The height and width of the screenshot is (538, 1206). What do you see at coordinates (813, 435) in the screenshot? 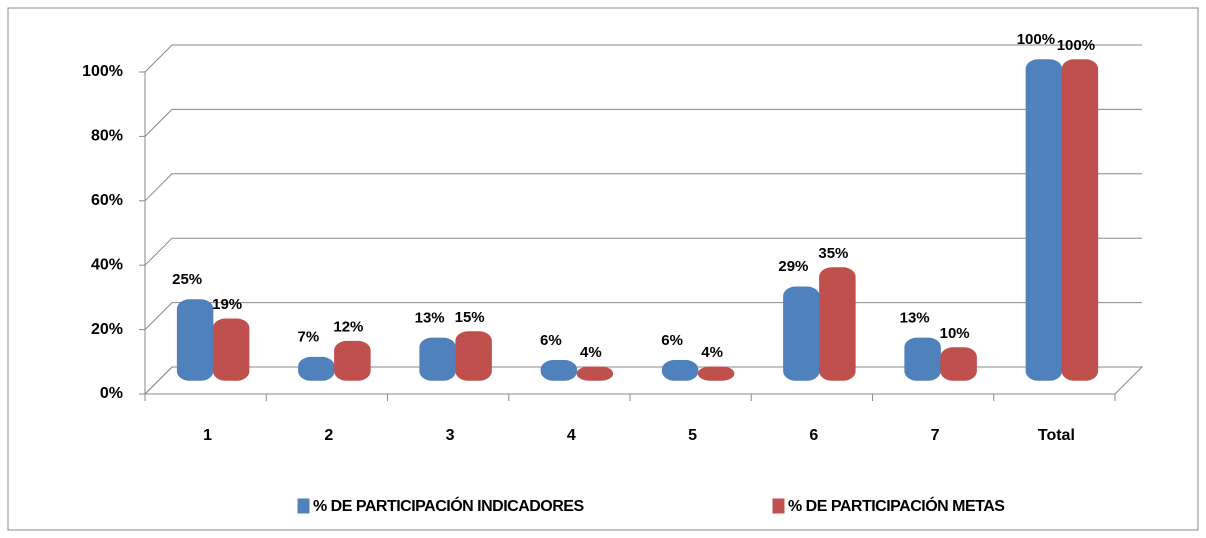
I see `x-tick-label: 6` at bounding box center [813, 435].